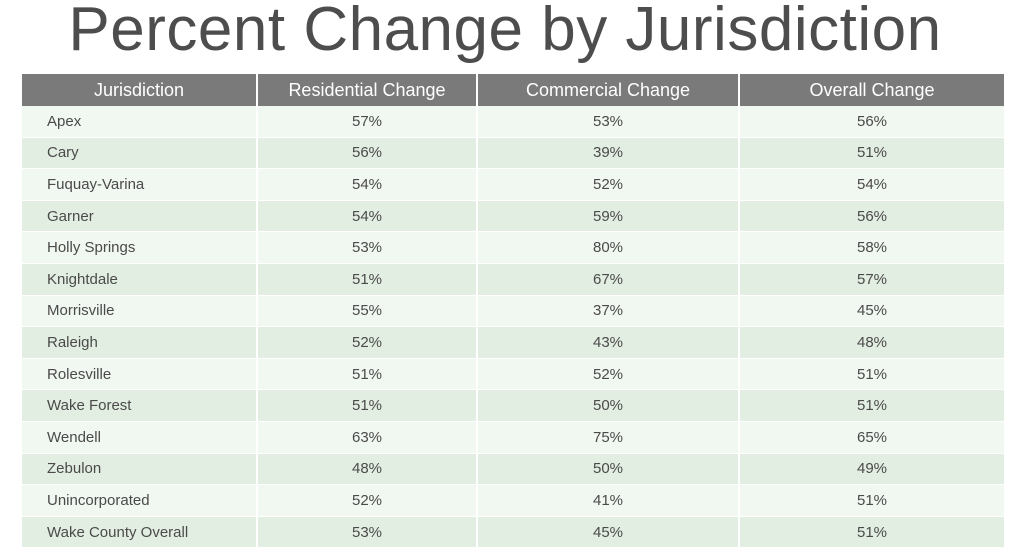 Image resolution: width=1024 pixels, height=556 pixels. I want to click on table-row: Wake County Overall 53% 45% 51%, so click(513, 532).